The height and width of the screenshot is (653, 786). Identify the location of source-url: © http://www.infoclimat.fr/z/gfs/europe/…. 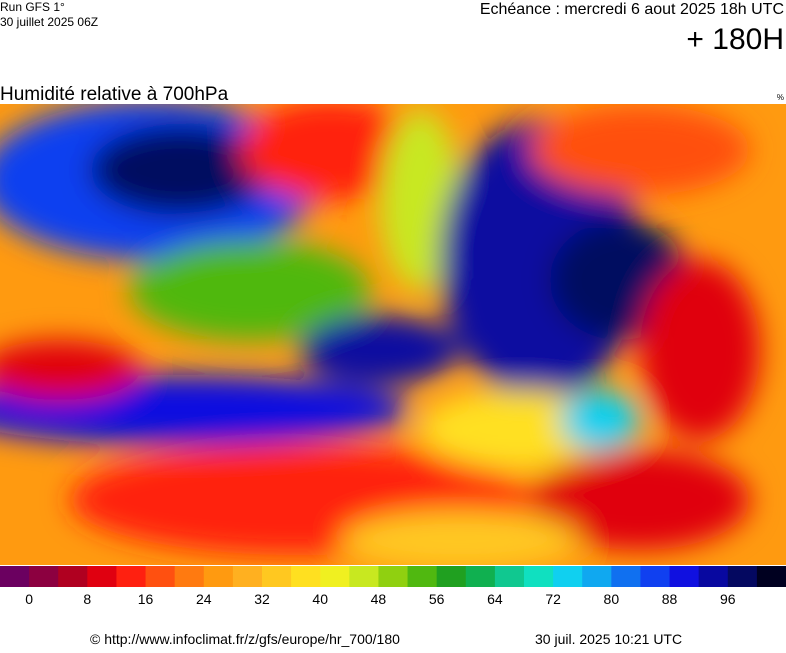
(245, 639).